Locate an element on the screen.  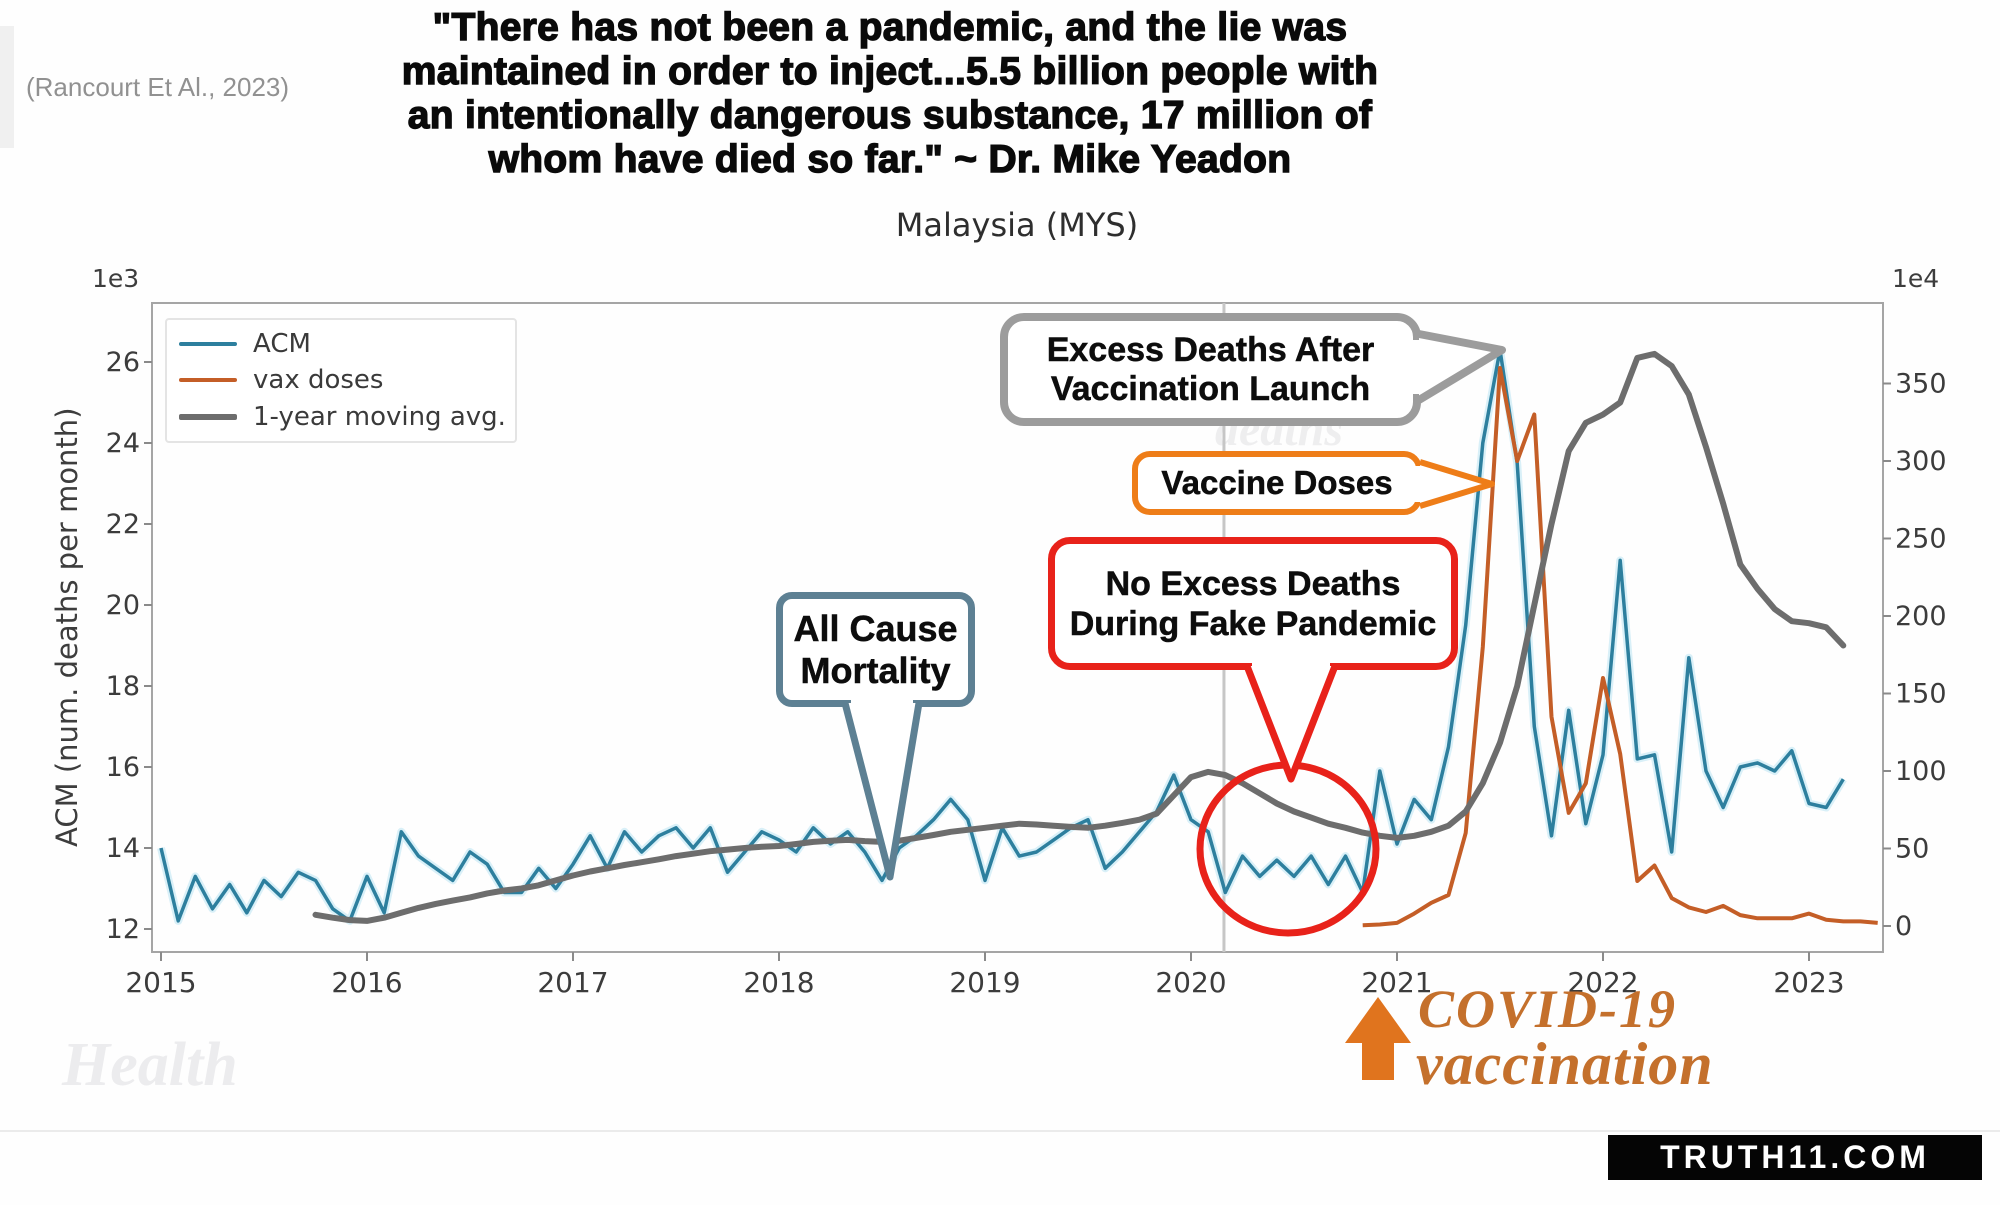
left-tick-label: 18 is located at coordinates (123, 686).